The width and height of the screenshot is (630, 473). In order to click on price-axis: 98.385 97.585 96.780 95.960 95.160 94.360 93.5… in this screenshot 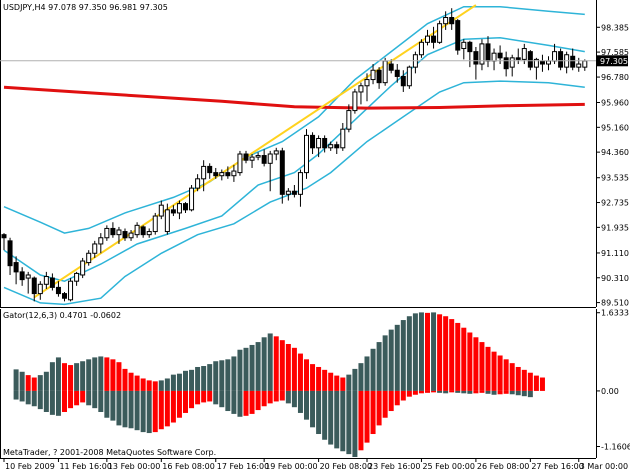, I will do `click(612, 165)`.